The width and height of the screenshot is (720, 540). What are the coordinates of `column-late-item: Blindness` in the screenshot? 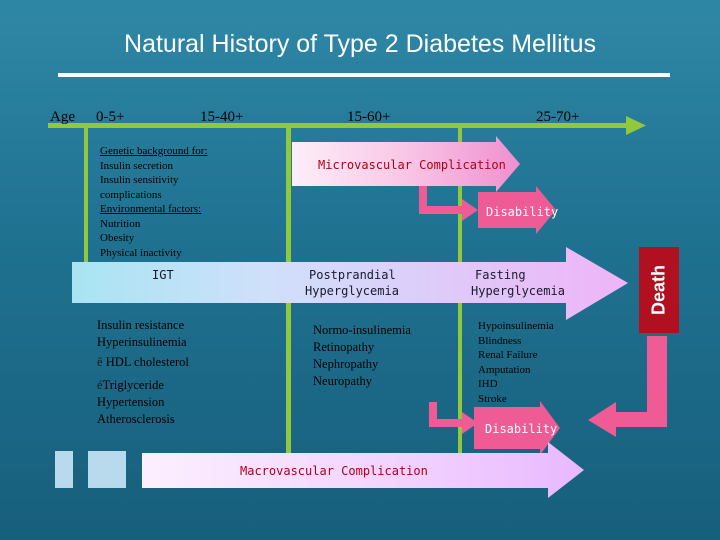 It's located at (500, 340).